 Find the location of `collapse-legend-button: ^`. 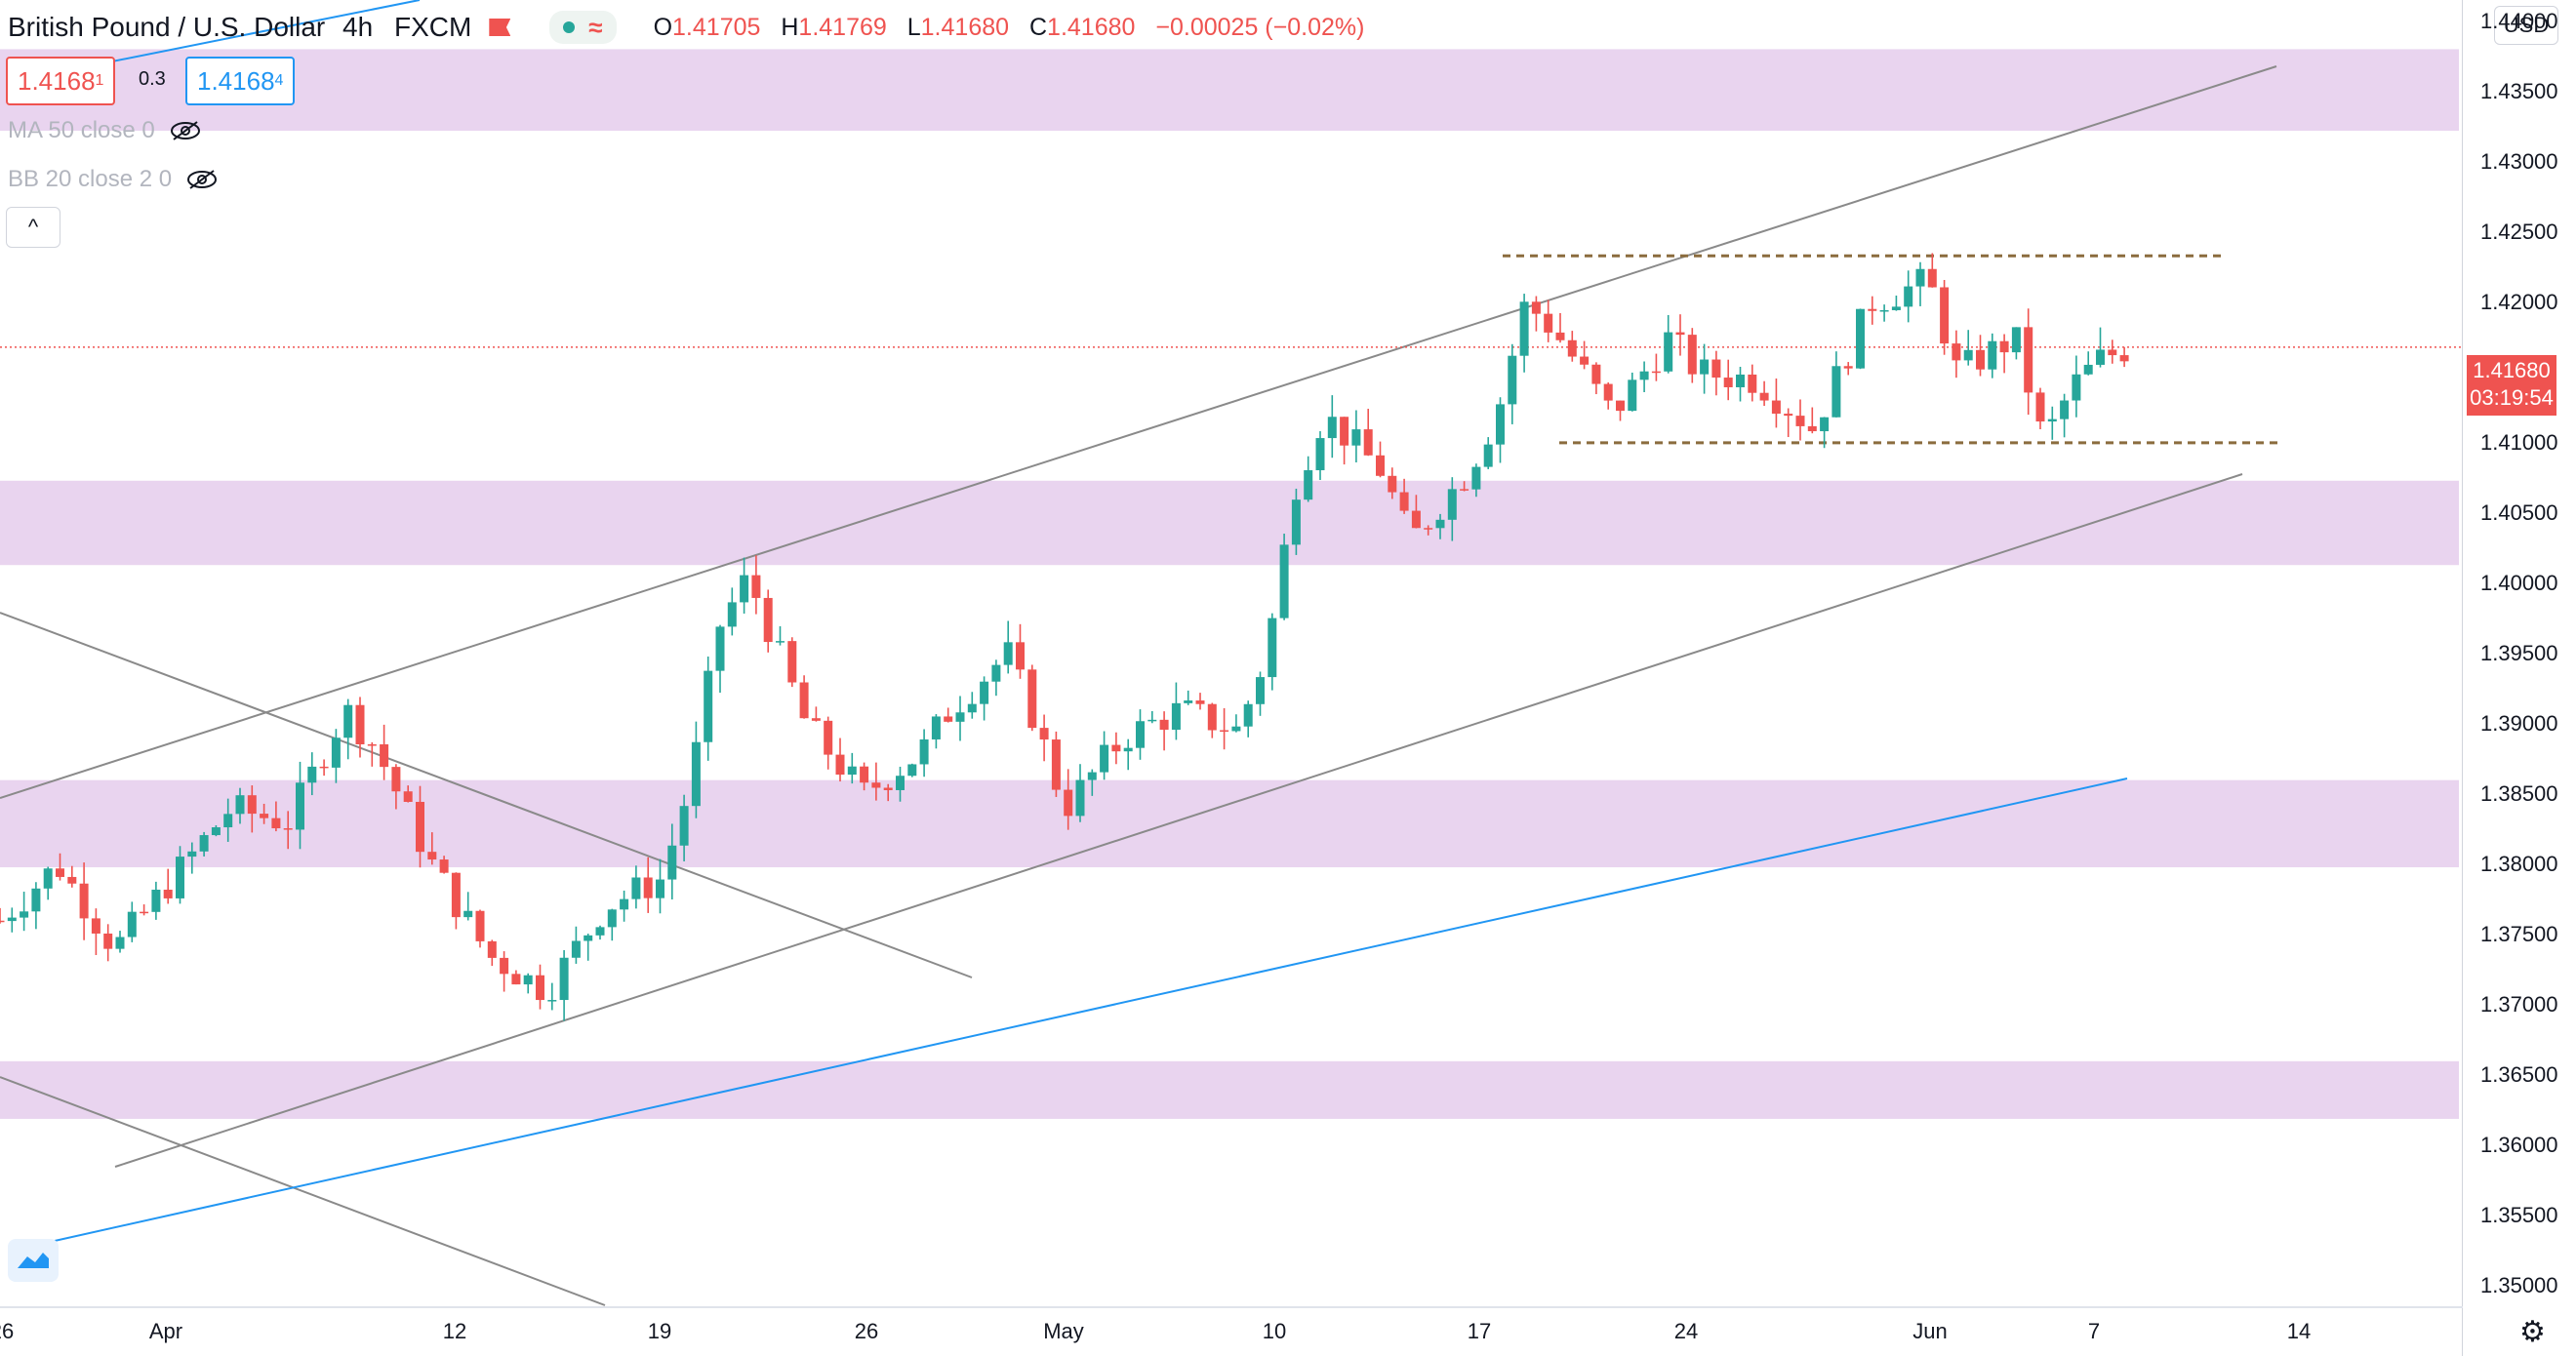

collapse-legend-button: ^ is located at coordinates (33, 228).